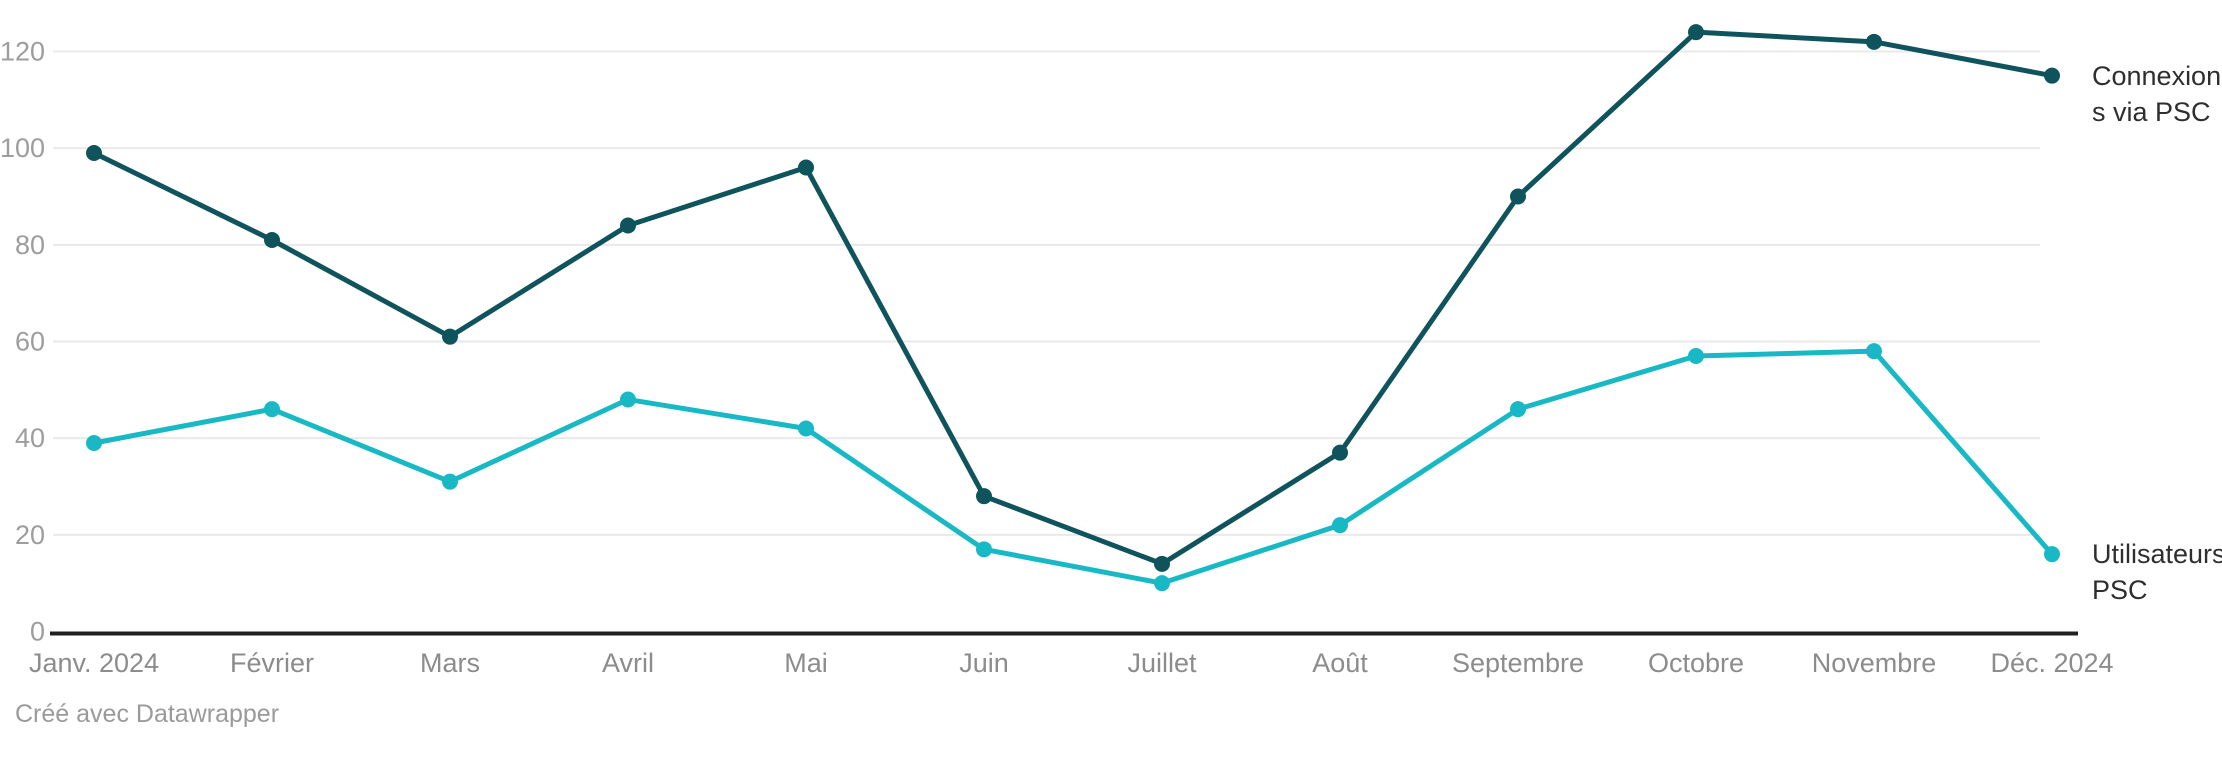 Image resolution: width=2222 pixels, height=758 pixels. Describe the element at coordinates (147, 714) in the screenshot. I see `datawrapper-credit: Créé avec Datawrapper` at that location.